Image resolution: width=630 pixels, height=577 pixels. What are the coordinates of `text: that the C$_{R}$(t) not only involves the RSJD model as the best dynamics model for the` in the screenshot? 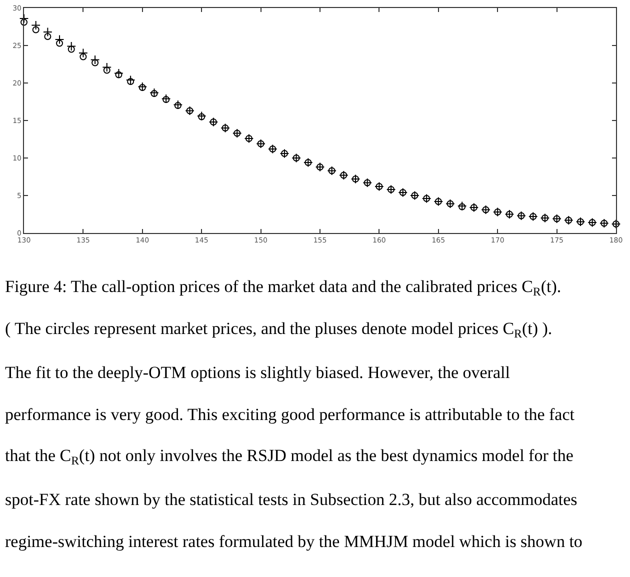 It's located at (289, 457).